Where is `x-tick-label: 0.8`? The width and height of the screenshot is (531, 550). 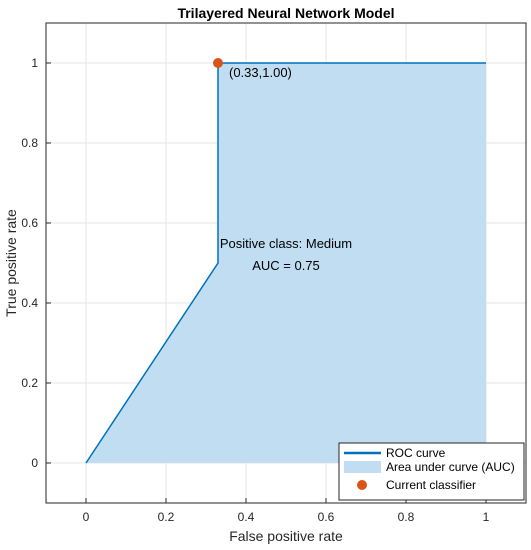 x-tick-label: 0.8 is located at coordinates (406, 517).